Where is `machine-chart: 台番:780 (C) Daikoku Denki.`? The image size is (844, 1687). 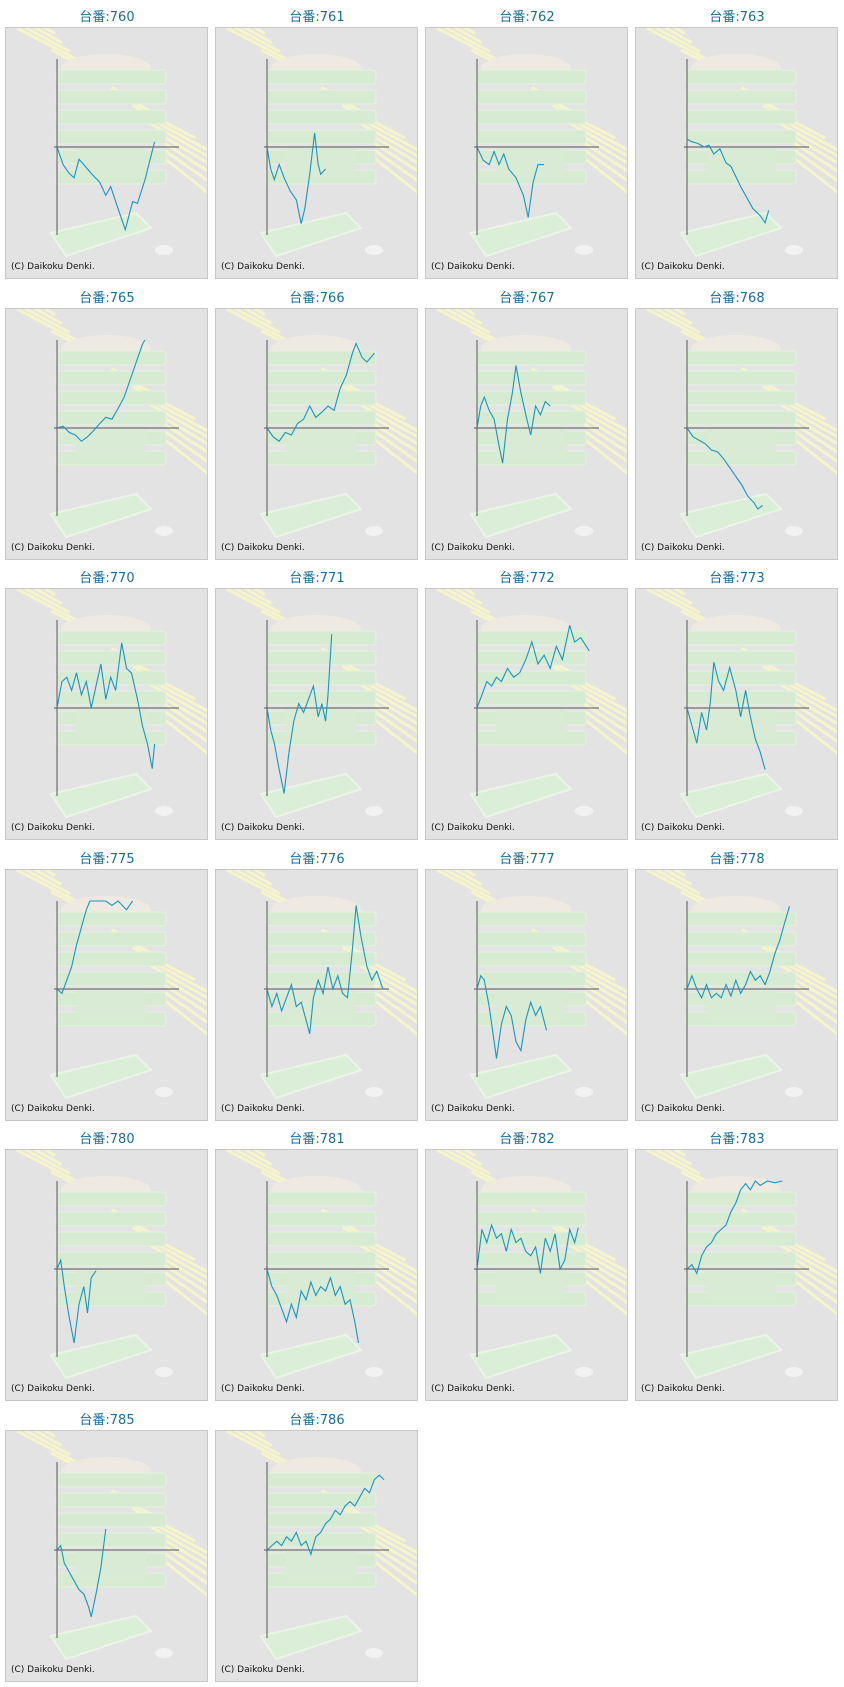
machine-chart: 台番:780 (C) Daikoku Denki. is located at coordinates (105, 1262).